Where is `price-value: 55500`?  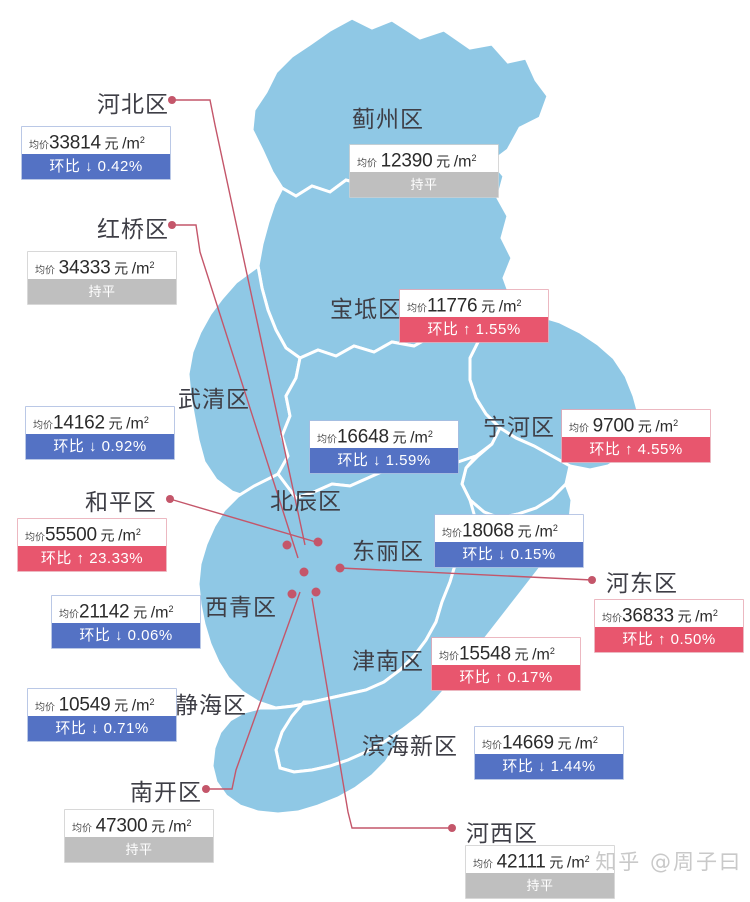 price-value: 55500 is located at coordinates (71, 535).